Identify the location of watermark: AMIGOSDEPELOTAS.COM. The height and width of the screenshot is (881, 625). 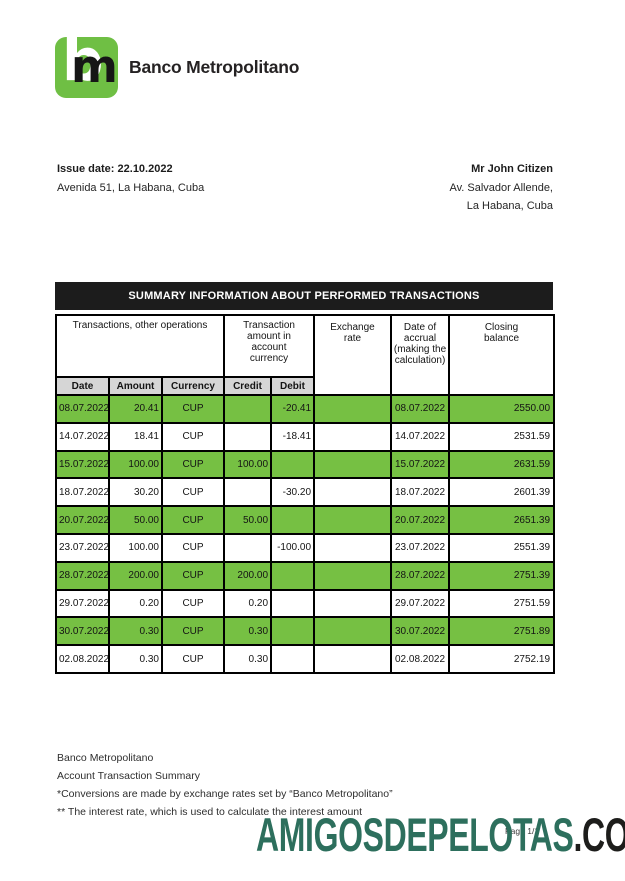
(440, 834).